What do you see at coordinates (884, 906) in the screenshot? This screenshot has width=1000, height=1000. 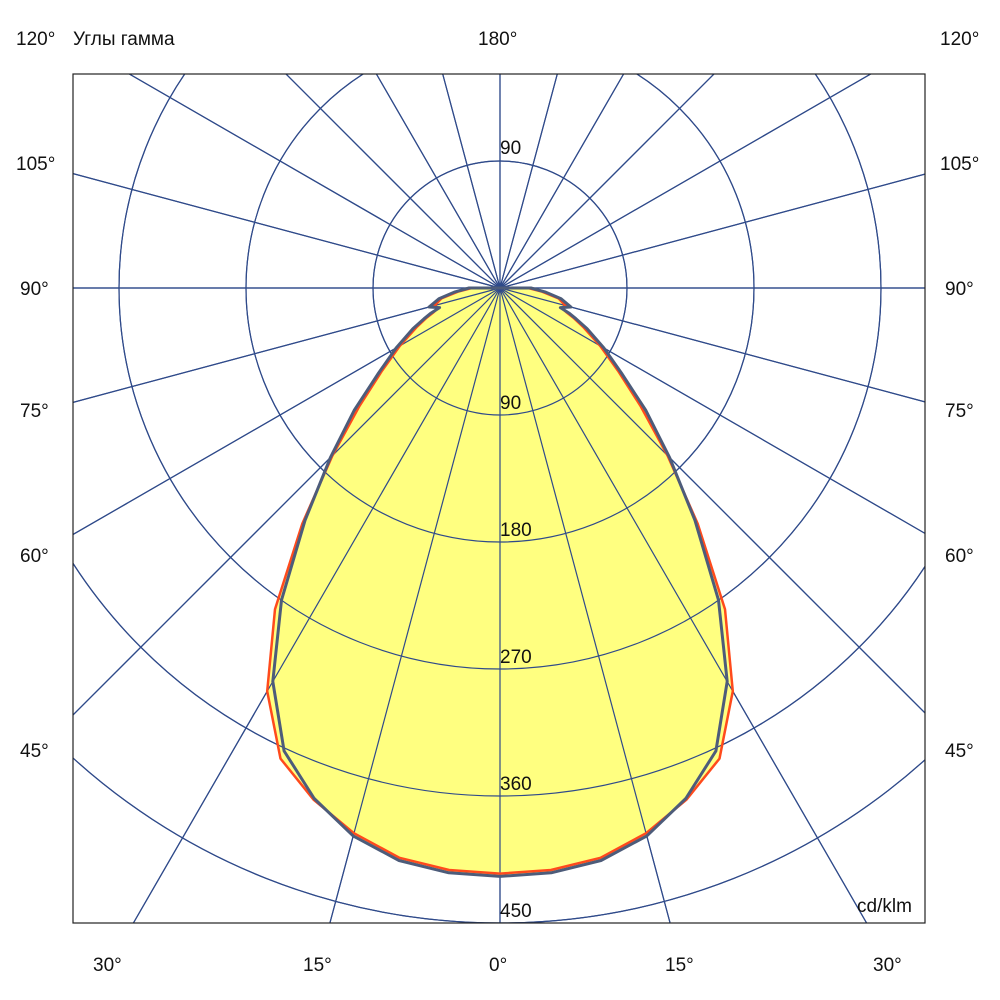 I see `unit-label: cd/klm` at bounding box center [884, 906].